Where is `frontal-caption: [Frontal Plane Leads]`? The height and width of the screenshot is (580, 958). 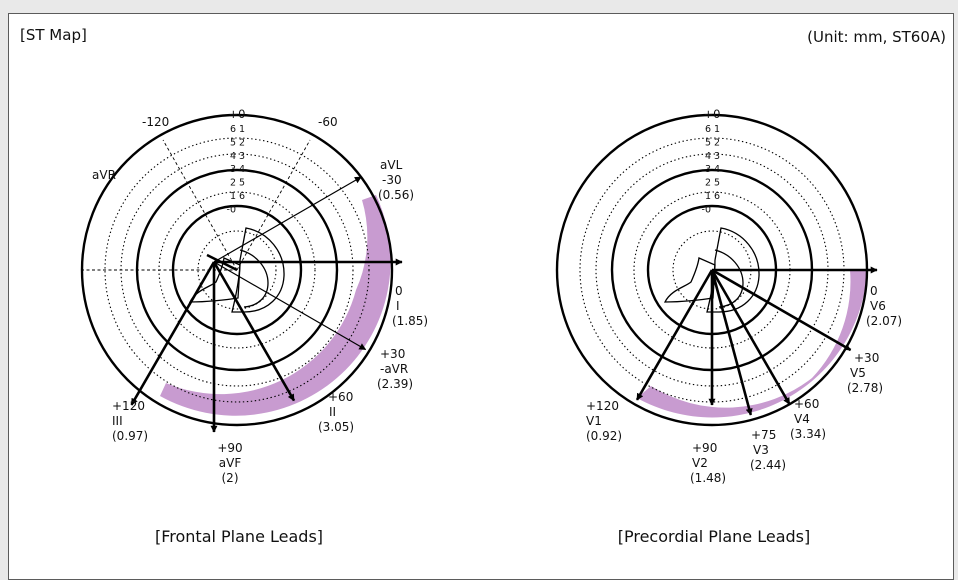 frontal-caption: [Frontal Plane Leads] is located at coordinates (239, 536).